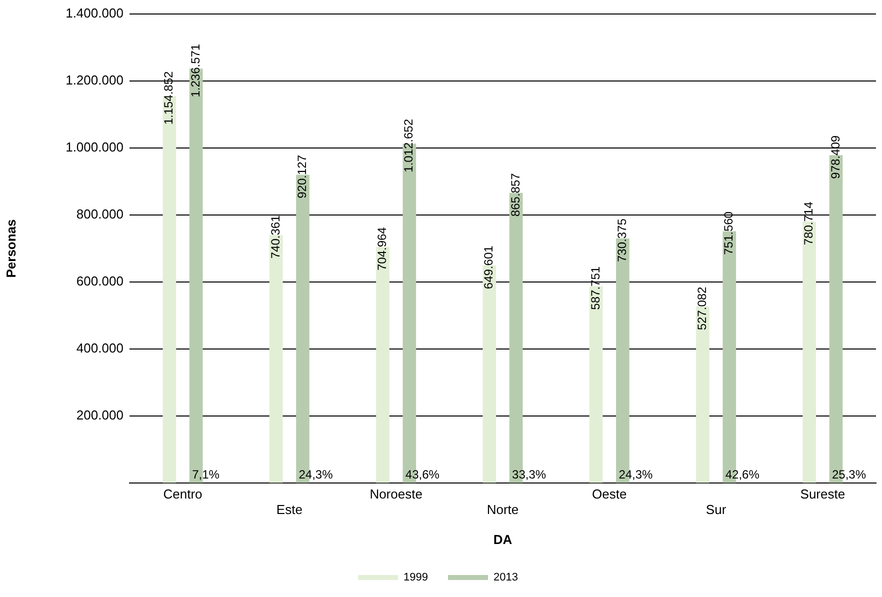 Image resolution: width=882 pixels, height=597 pixels. I want to click on data-label: 751.560, so click(729, 233).